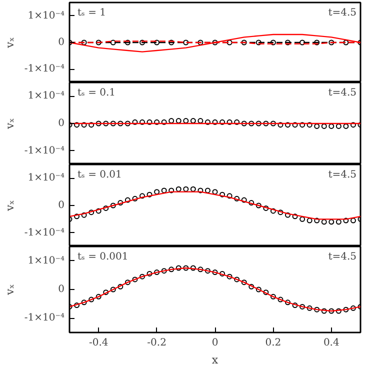  I want to click on annotation: tₛ = 1, so click(92, 13).